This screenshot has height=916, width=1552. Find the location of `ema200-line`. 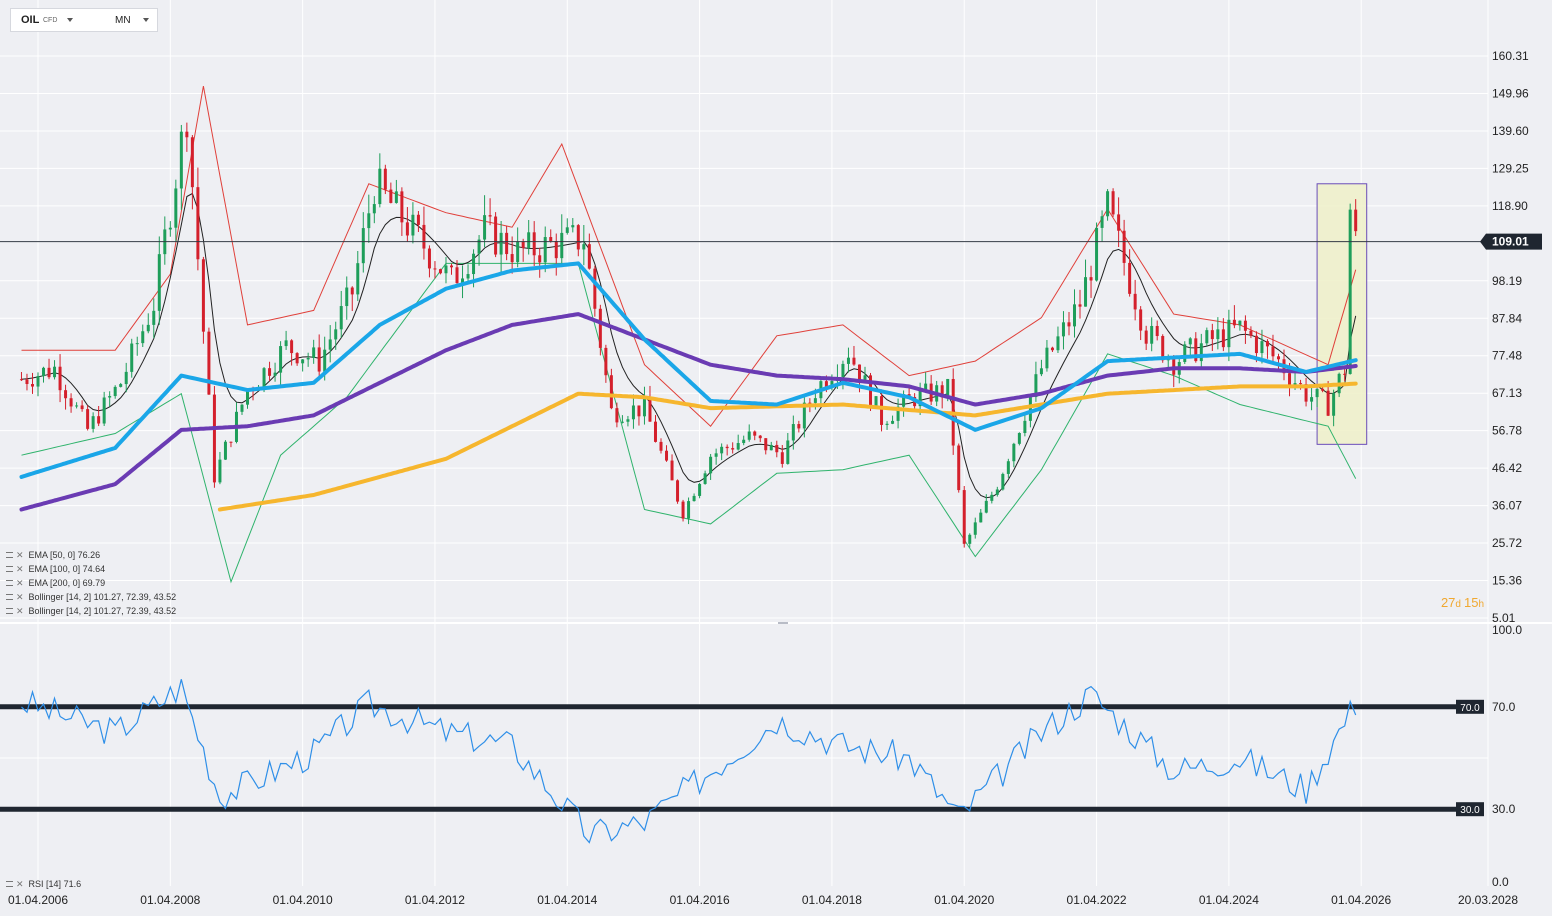

ema200-line is located at coordinates (787, 446).